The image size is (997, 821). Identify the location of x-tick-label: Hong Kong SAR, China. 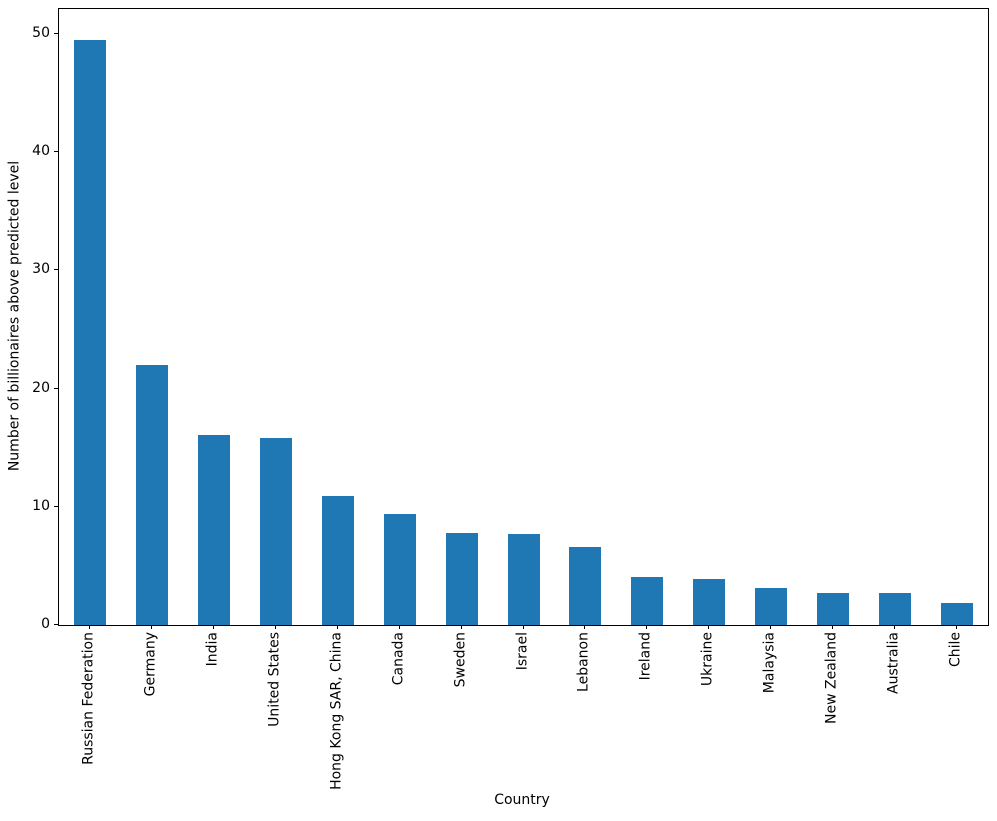
(336, 711).